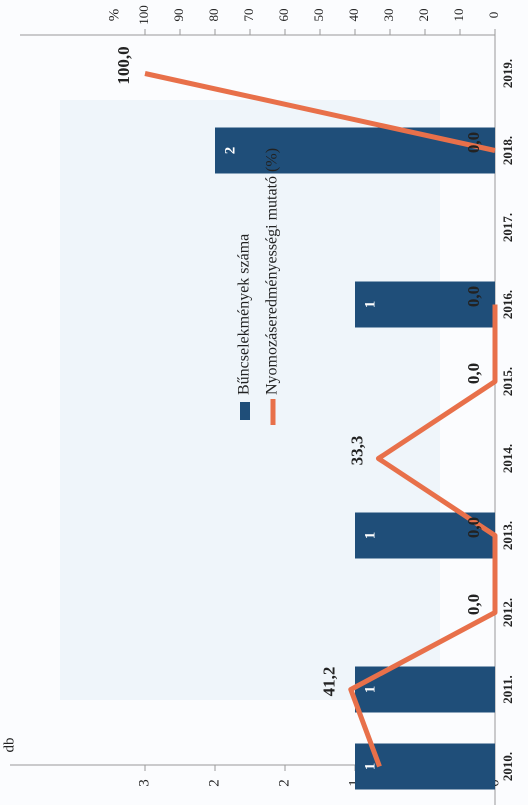 The image size is (528, 805). I want to click on y2-tick-label: 50, so click(318, 15).